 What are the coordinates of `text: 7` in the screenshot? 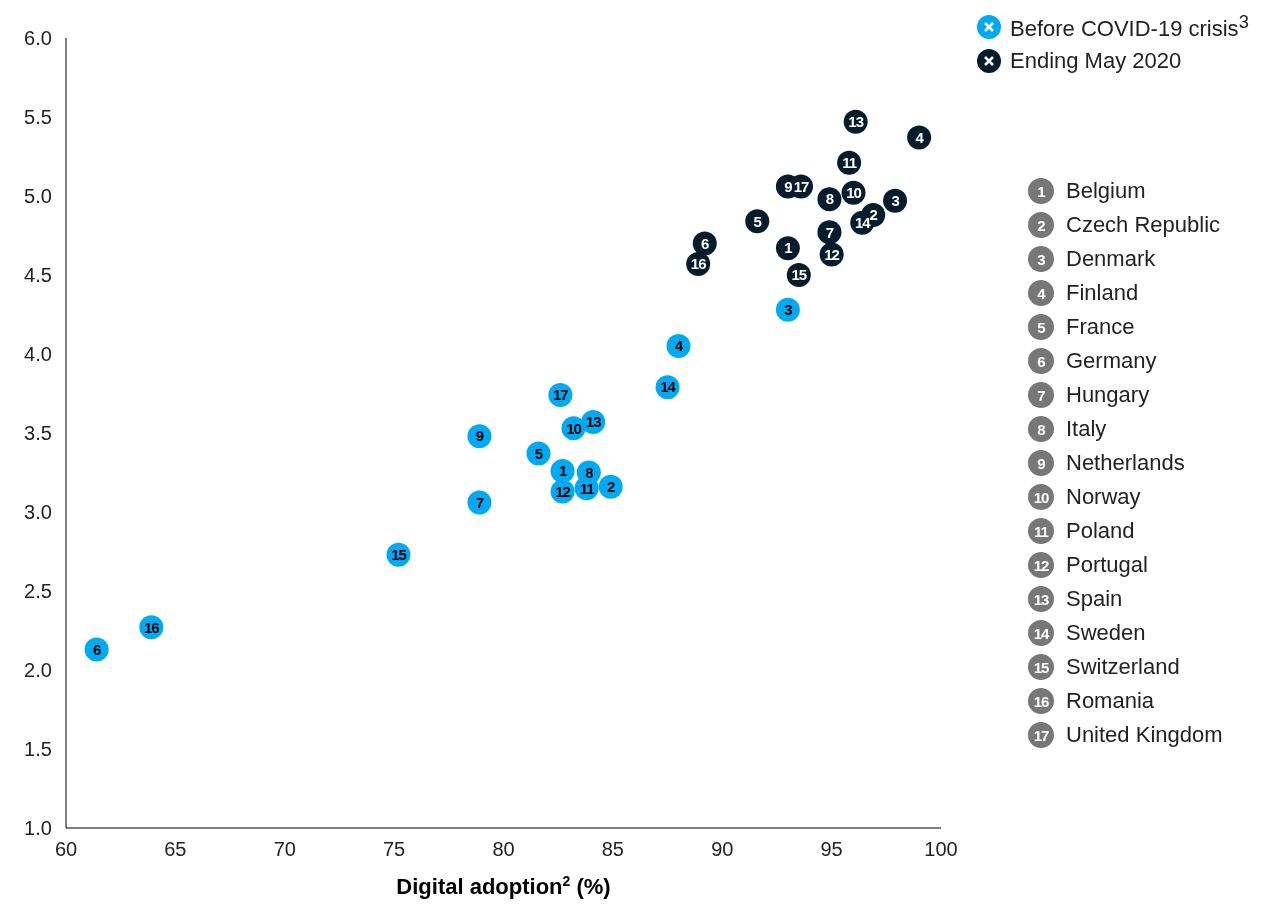 It's located at (1041, 395).